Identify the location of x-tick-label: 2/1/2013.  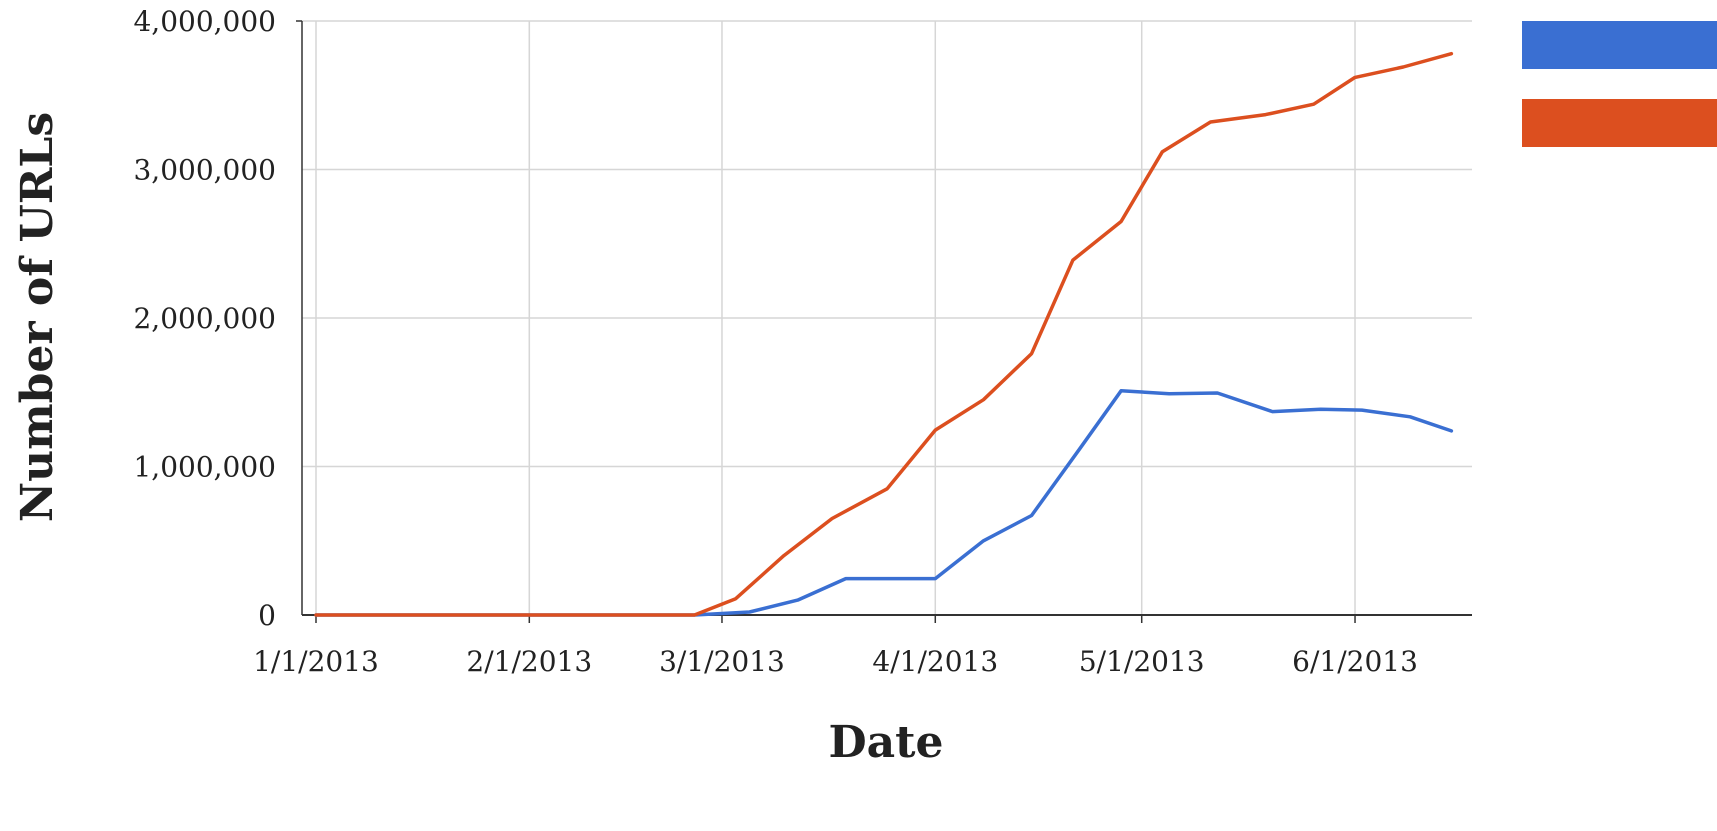
(529, 661).